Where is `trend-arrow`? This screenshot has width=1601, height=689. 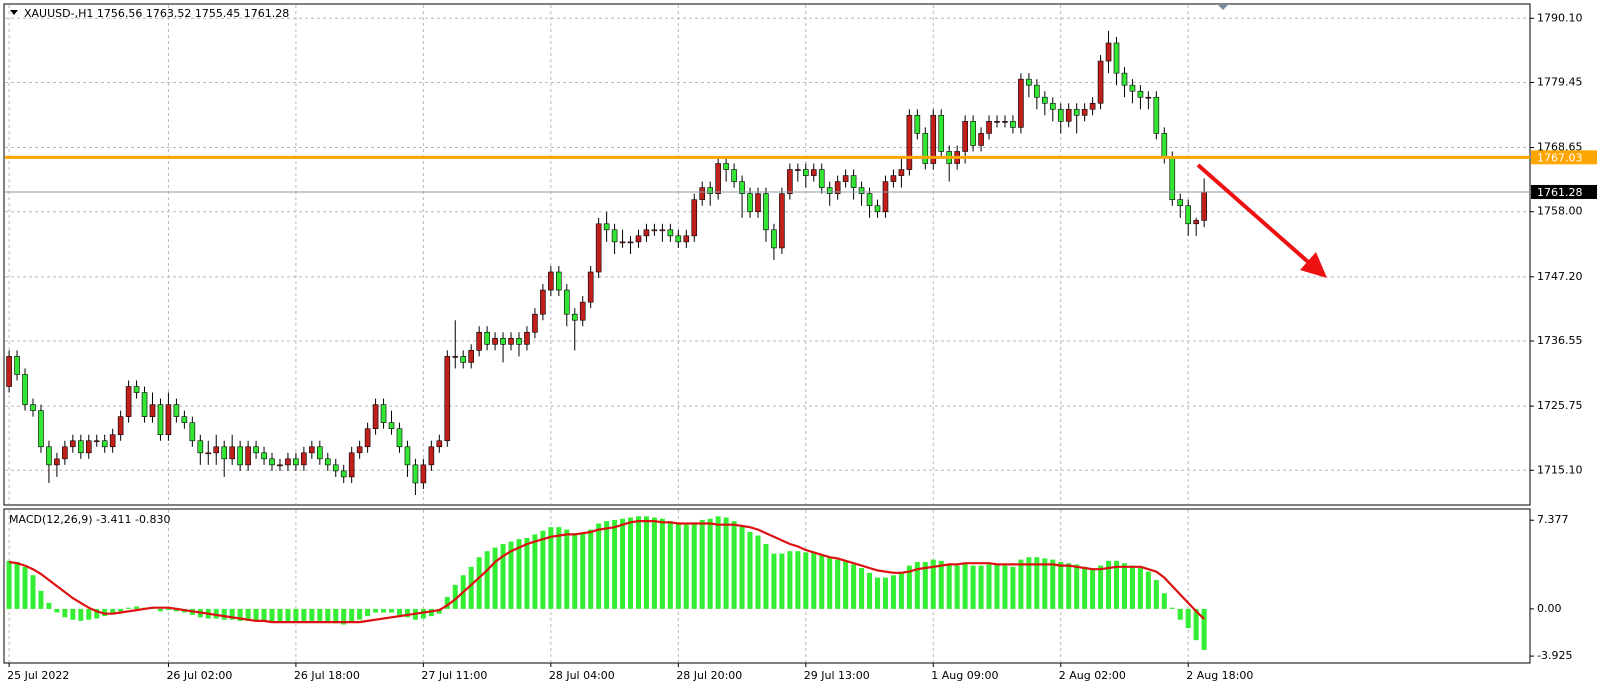 trend-arrow is located at coordinates (1256, 216).